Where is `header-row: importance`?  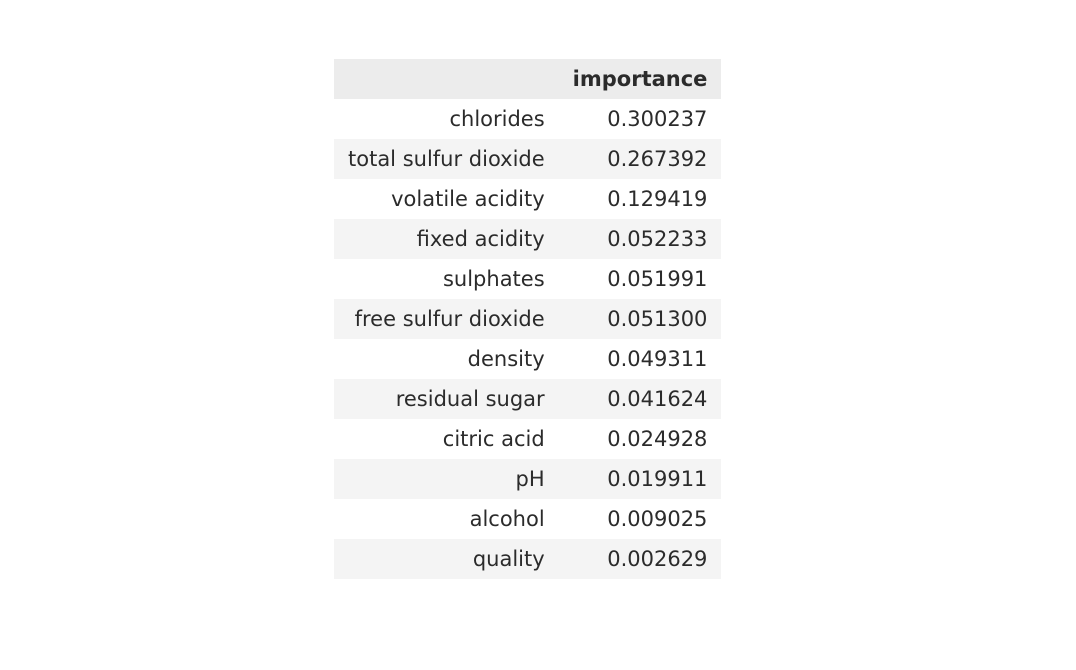 header-row: importance is located at coordinates (528, 79).